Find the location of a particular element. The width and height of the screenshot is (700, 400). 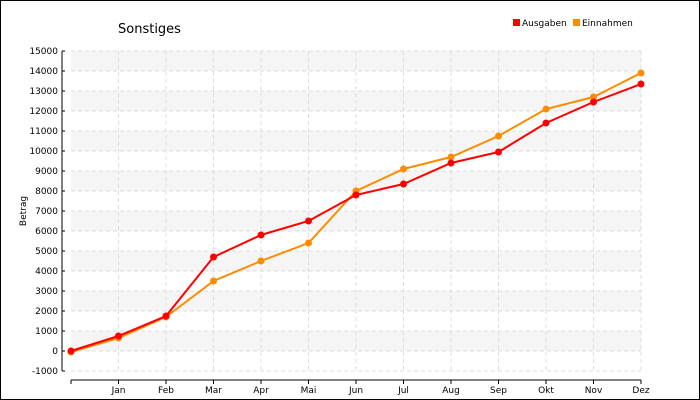

x-tick-label: Mai is located at coordinates (309, 391).